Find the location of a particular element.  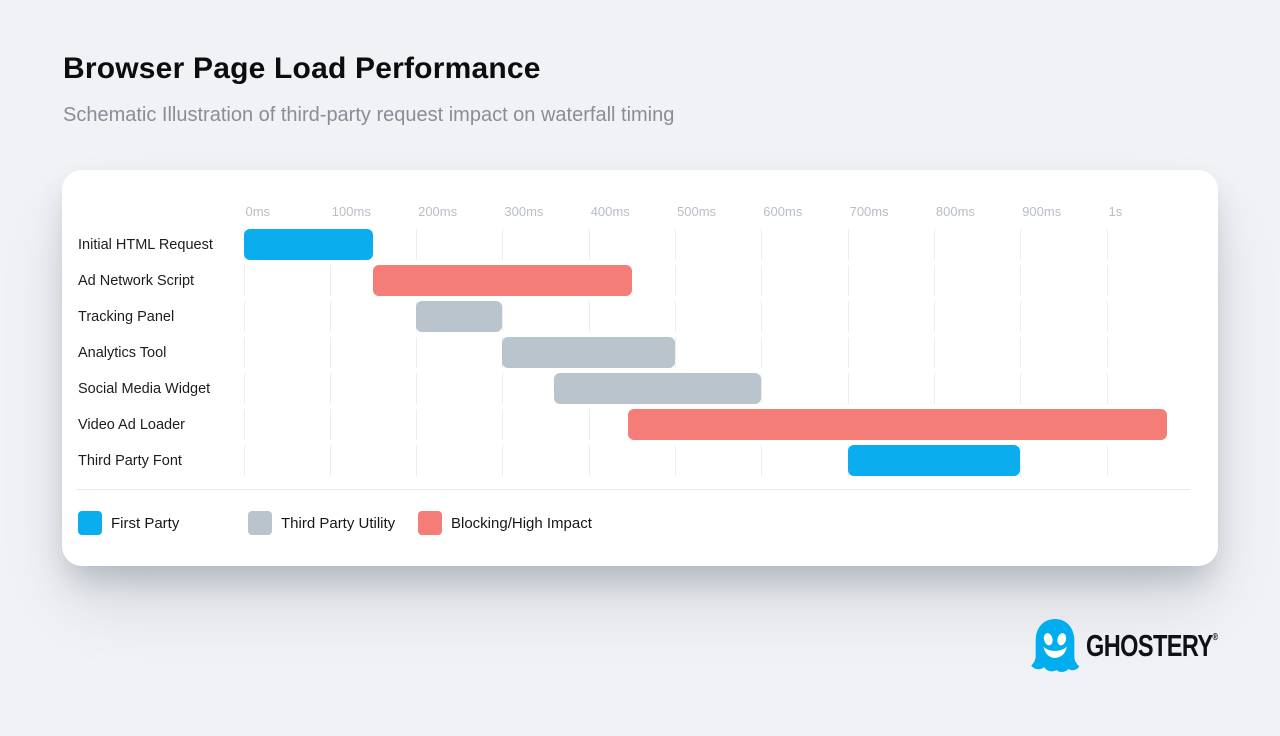

legend-item: Blocking/High Impact is located at coordinates (505, 523).